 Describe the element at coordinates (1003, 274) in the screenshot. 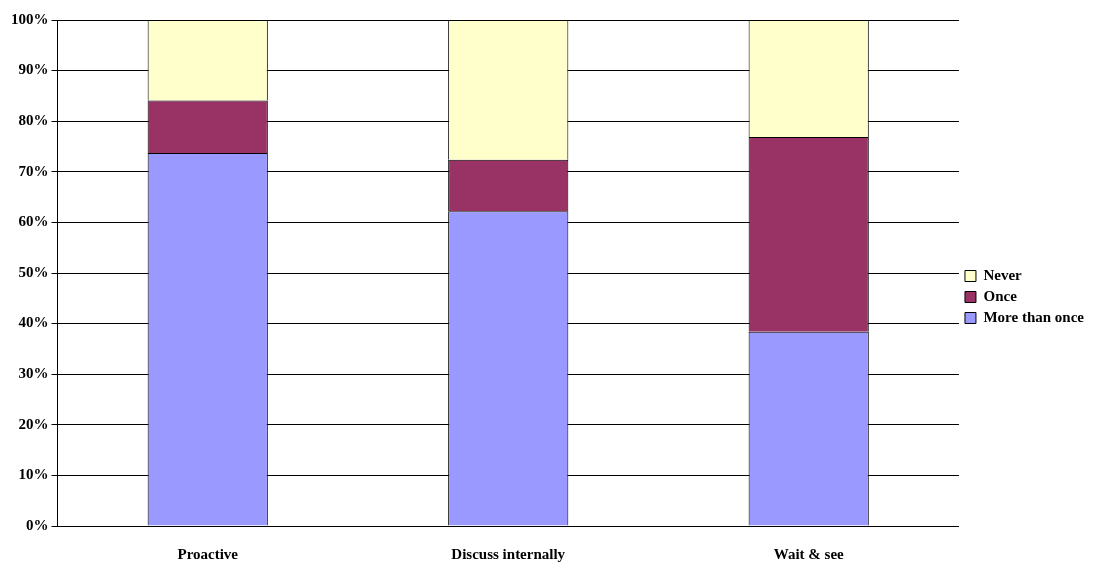

I see `legend-label: Never` at that location.